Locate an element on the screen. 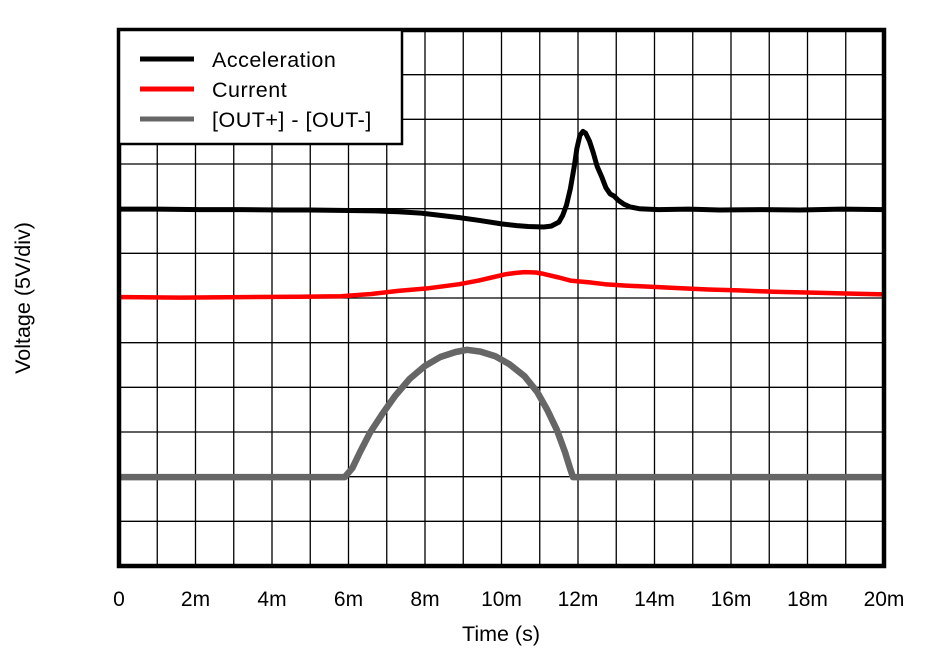 This screenshot has height=657, width=930. x-tick-2: 4m is located at coordinates (271, 599).